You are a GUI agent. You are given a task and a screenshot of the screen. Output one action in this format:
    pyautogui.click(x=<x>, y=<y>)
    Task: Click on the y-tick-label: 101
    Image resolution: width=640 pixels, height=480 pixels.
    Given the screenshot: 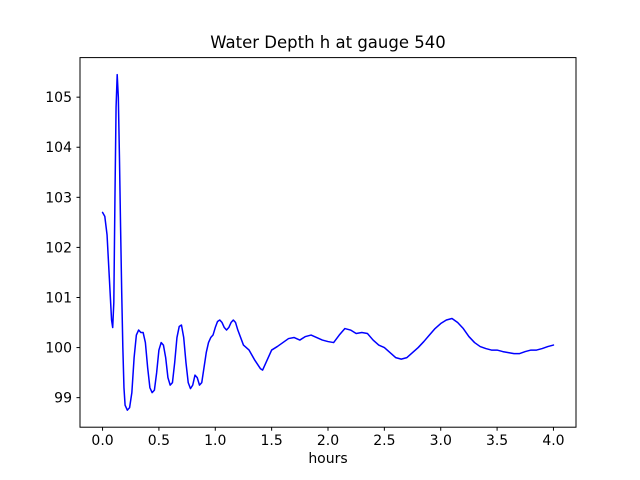 What is the action you would take?
    pyautogui.click(x=58, y=298)
    